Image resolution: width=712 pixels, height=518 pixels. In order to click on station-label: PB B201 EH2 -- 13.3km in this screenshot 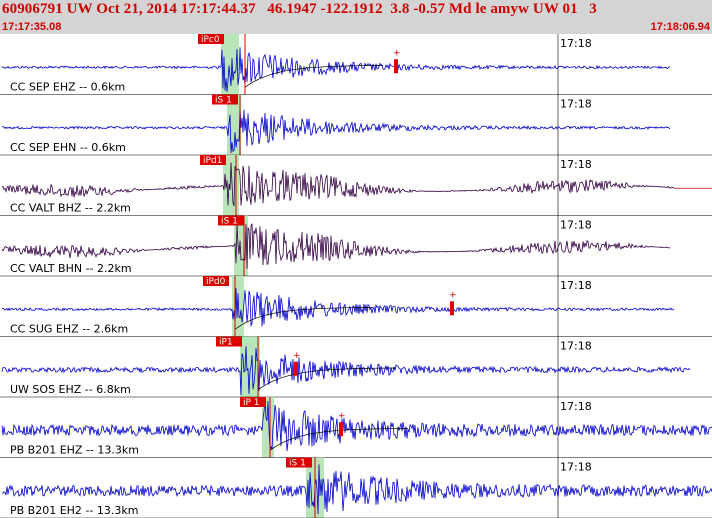, I will do `click(74, 510)`.